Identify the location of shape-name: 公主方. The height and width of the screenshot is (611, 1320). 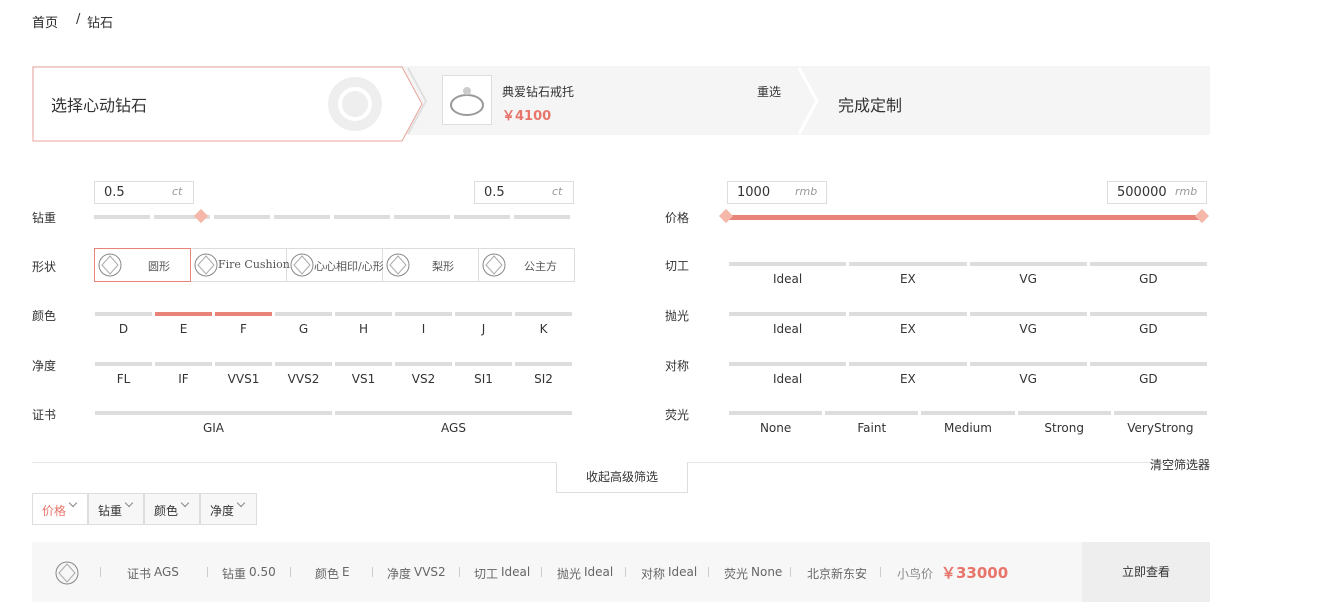
(540, 266).